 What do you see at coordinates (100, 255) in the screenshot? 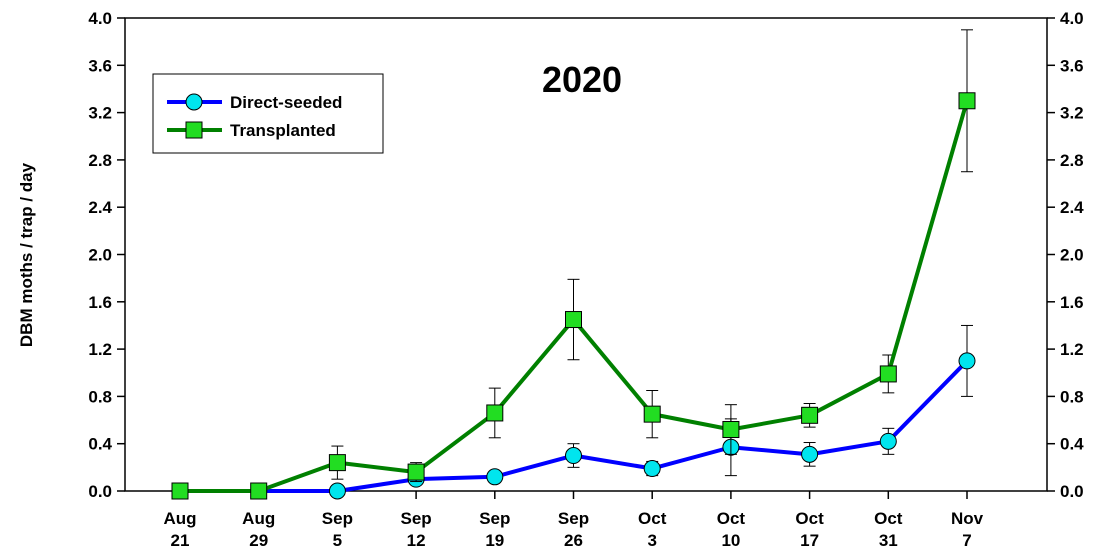
I see `y-tick-label-left: 2.0` at bounding box center [100, 255].